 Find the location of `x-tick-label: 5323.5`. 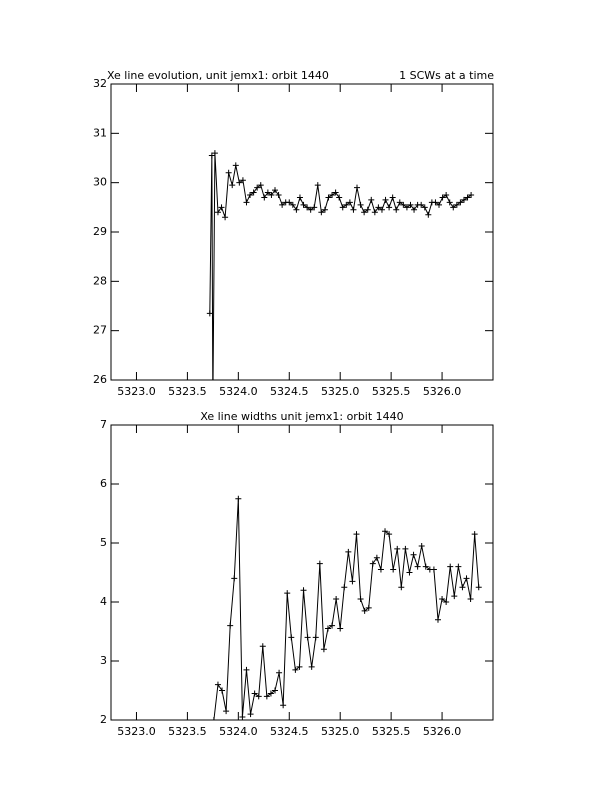

x-tick-label: 5323.5 is located at coordinates (187, 731).